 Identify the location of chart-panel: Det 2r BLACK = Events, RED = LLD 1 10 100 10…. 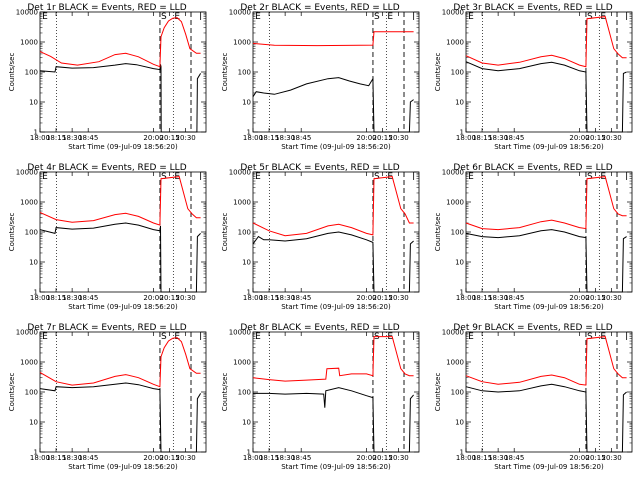
(319, 80).